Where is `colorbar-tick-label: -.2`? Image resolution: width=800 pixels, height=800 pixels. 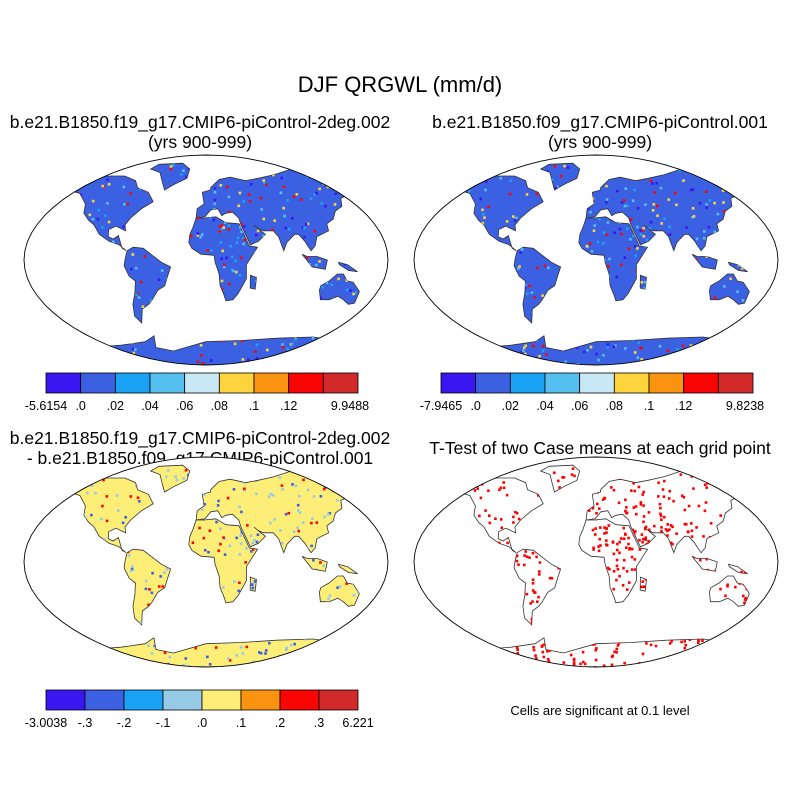
colorbar-tick-label: -.2 is located at coordinates (124, 723).